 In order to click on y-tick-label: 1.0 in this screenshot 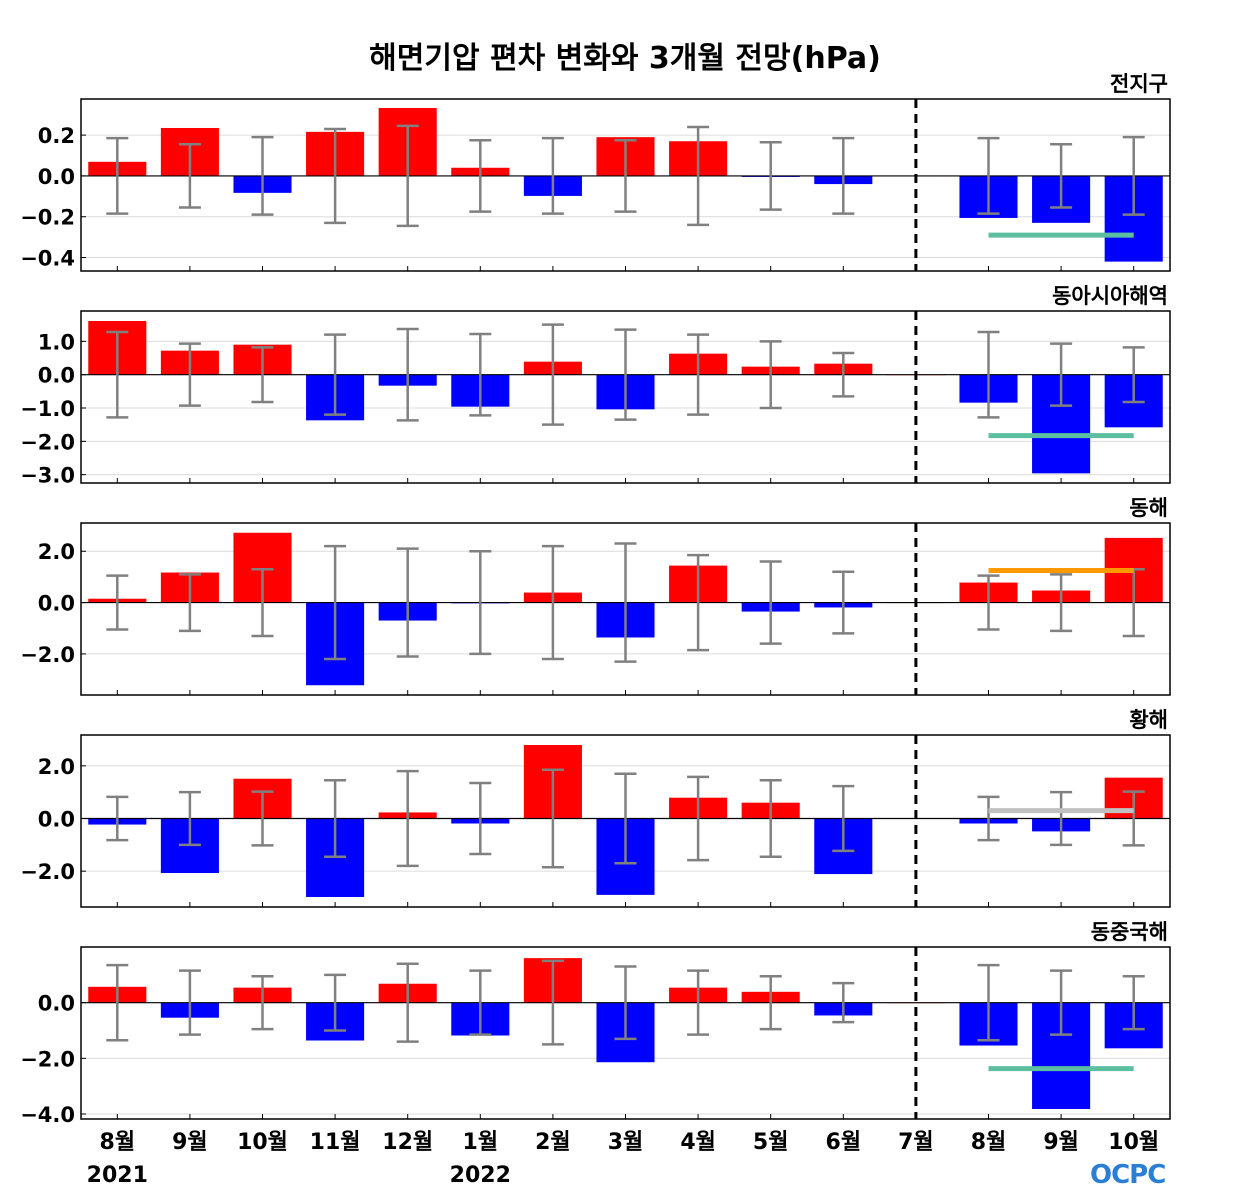, I will do `click(56, 342)`.